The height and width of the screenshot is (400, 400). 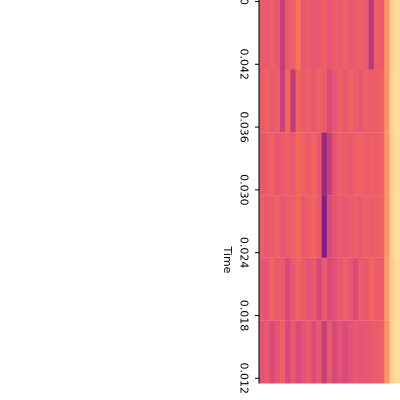 What do you see at coordinates (244, 2) in the screenshot?
I see `tick-label: 0` at bounding box center [244, 2].